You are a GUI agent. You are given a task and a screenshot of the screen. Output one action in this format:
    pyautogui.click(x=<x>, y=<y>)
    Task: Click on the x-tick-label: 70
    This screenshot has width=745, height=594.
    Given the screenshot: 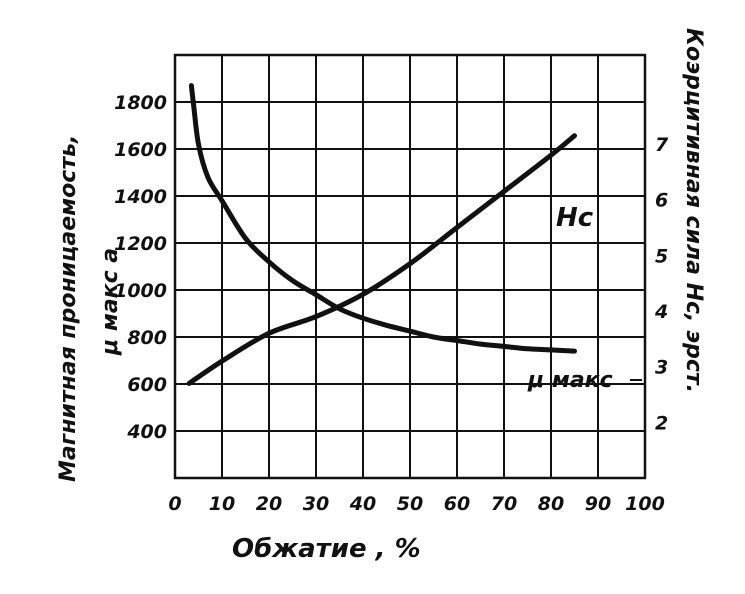 What is the action you would take?
    pyautogui.click(x=504, y=504)
    